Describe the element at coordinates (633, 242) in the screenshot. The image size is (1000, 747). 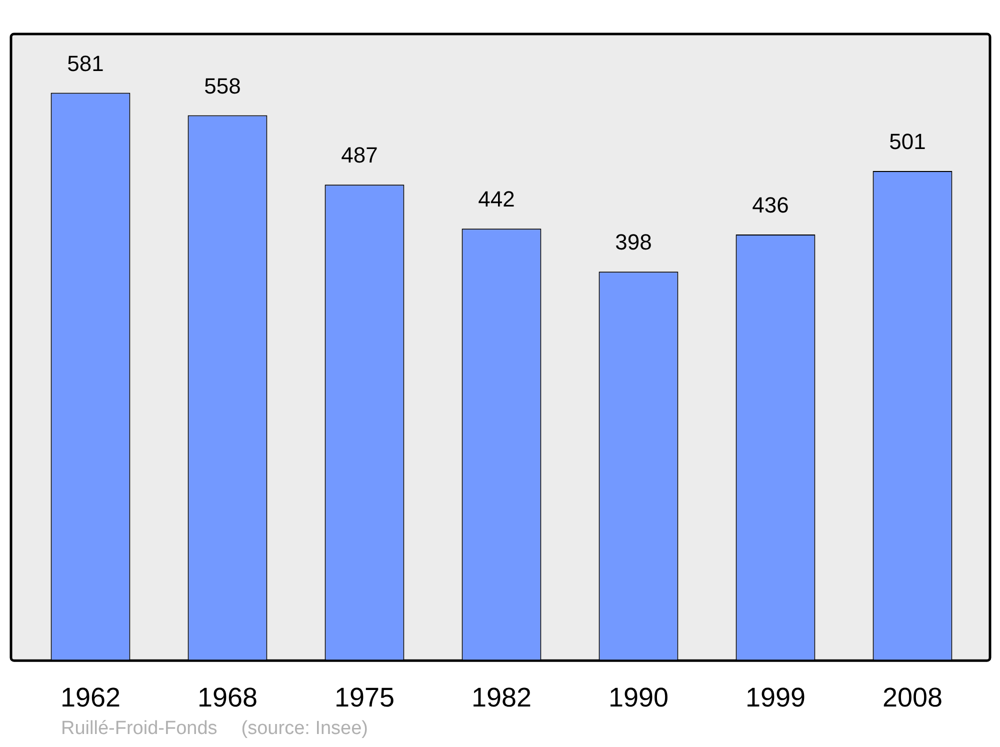
I see `data-label: 398` at that location.